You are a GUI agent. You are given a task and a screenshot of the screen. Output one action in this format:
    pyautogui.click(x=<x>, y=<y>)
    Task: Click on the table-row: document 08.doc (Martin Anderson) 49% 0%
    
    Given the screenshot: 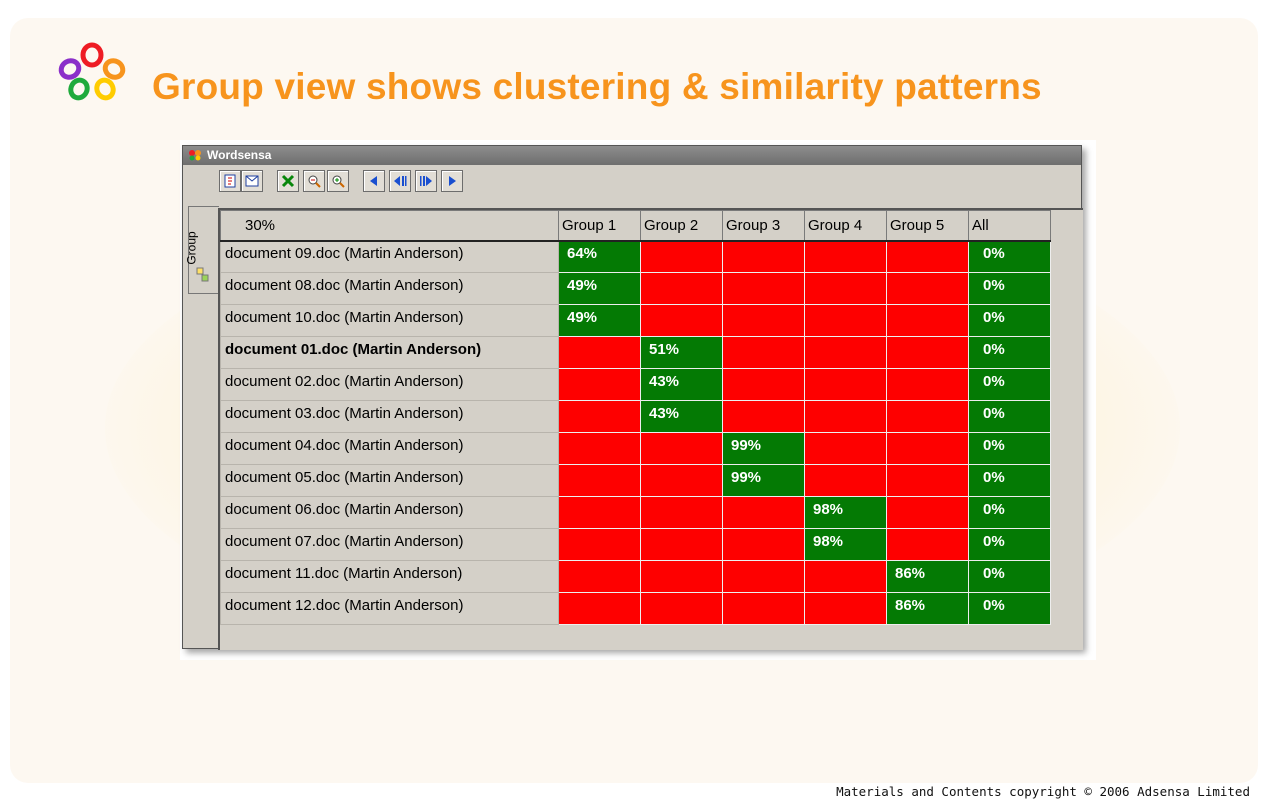 What is the action you would take?
    pyautogui.click(x=635, y=288)
    